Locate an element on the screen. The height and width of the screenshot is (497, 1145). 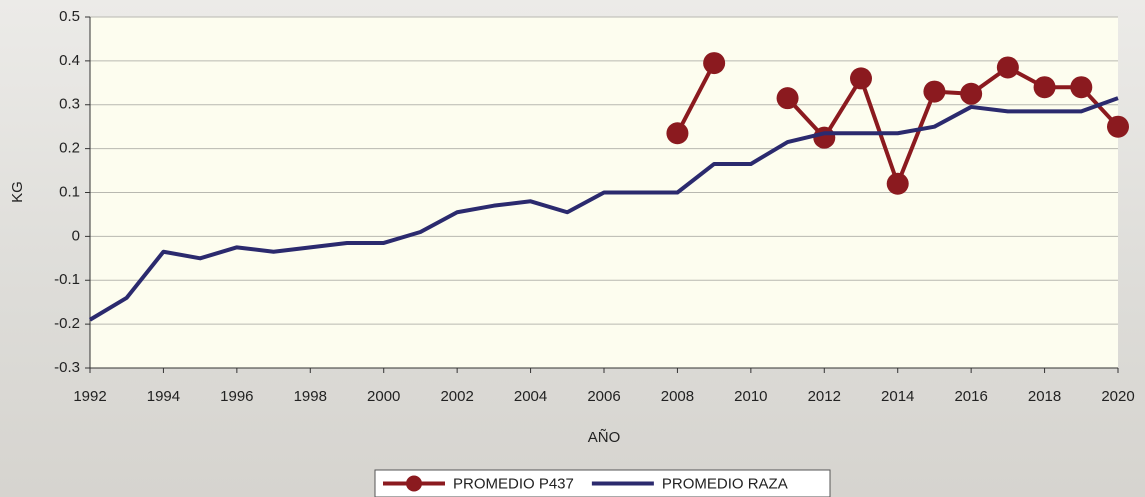
legend-box is located at coordinates (602, 483).